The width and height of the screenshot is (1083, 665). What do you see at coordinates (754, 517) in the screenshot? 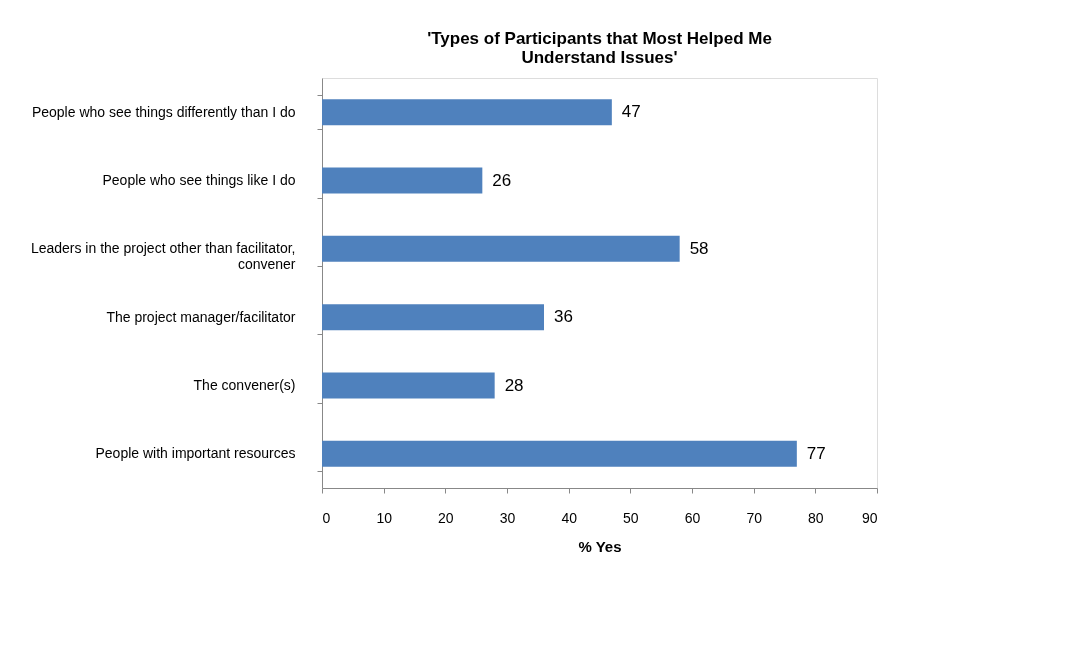
I see `x-tick-label: 70` at bounding box center [754, 517].